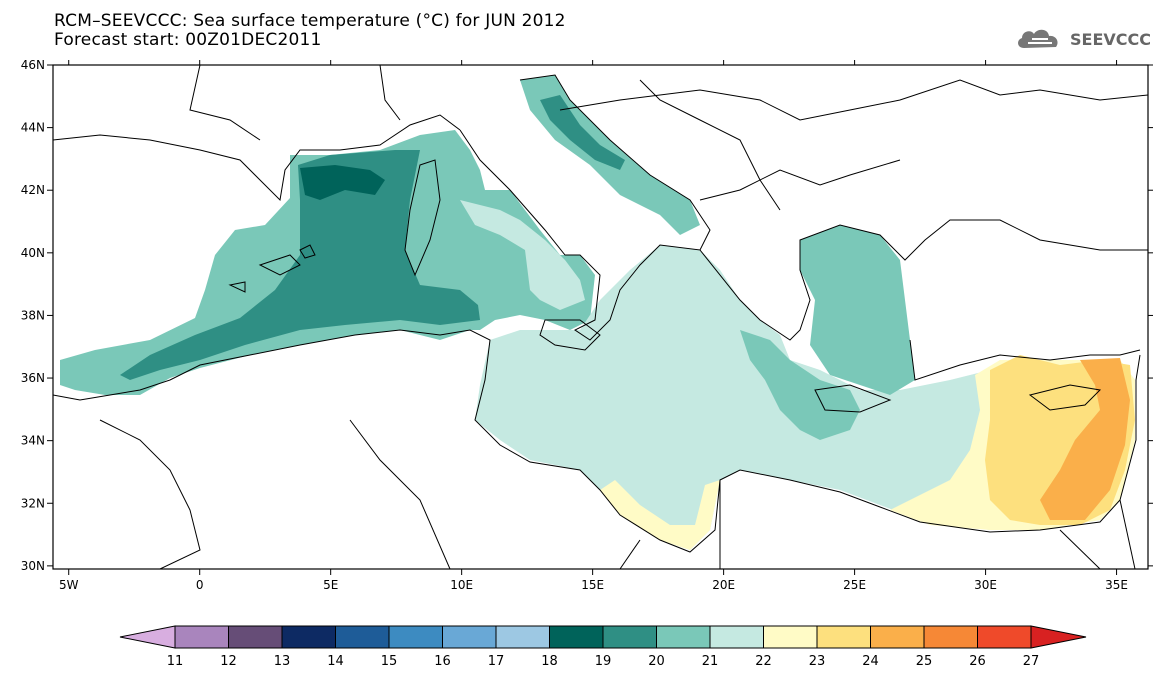 This screenshot has width=1165, height=682. I want to click on x-tick-label: 35E, so click(1116, 585).